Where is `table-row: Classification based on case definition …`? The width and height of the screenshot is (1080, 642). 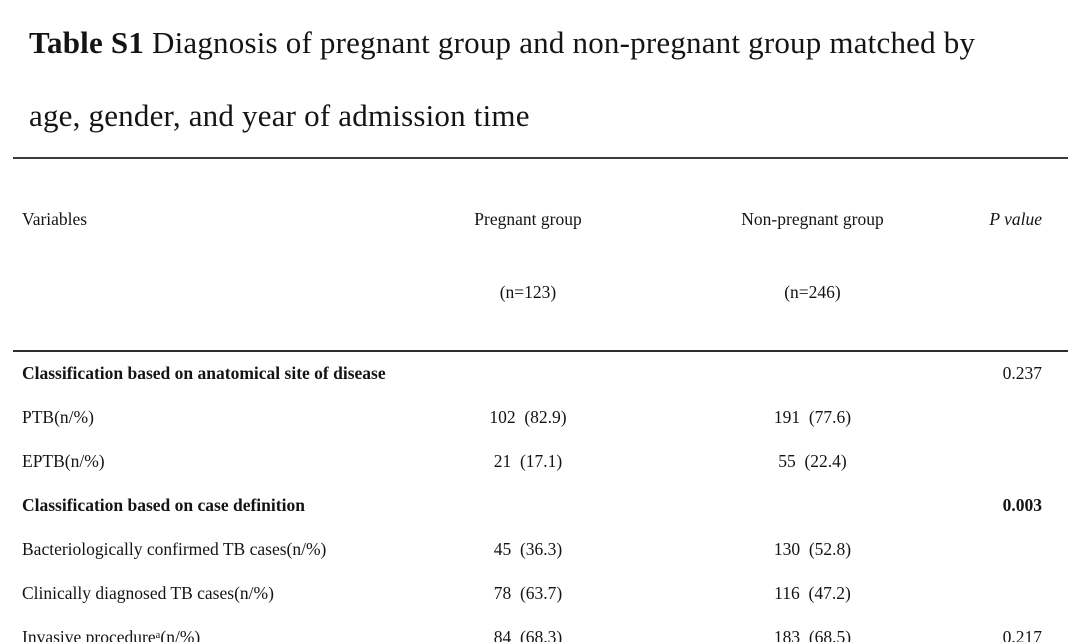 table-row: Classification based on case definition … is located at coordinates (540, 505).